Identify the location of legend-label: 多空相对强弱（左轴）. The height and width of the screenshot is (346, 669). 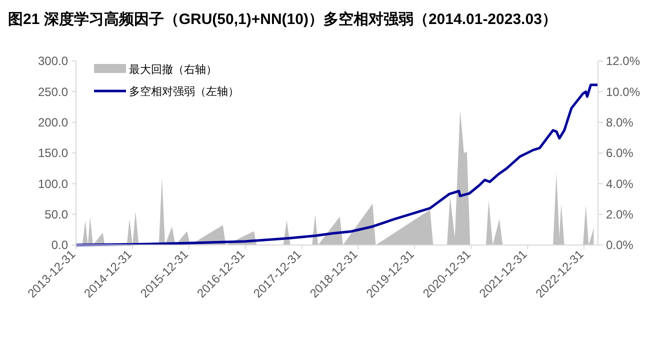
(184, 91).